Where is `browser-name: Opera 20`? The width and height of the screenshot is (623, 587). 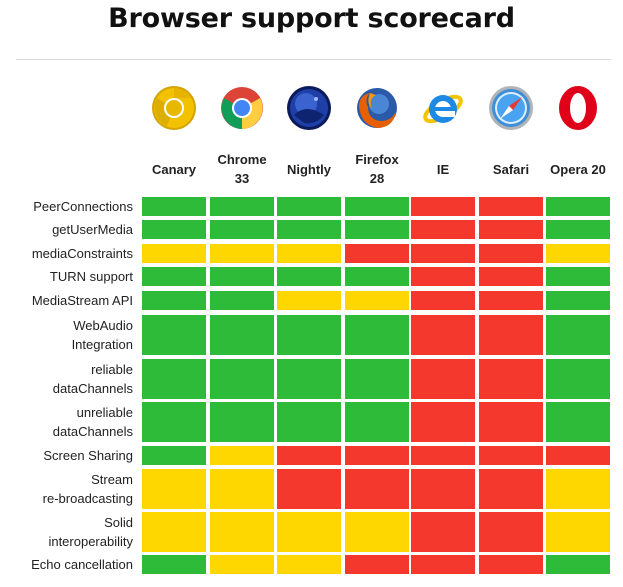 browser-name: Opera 20 is located at coordinates (578, 169).